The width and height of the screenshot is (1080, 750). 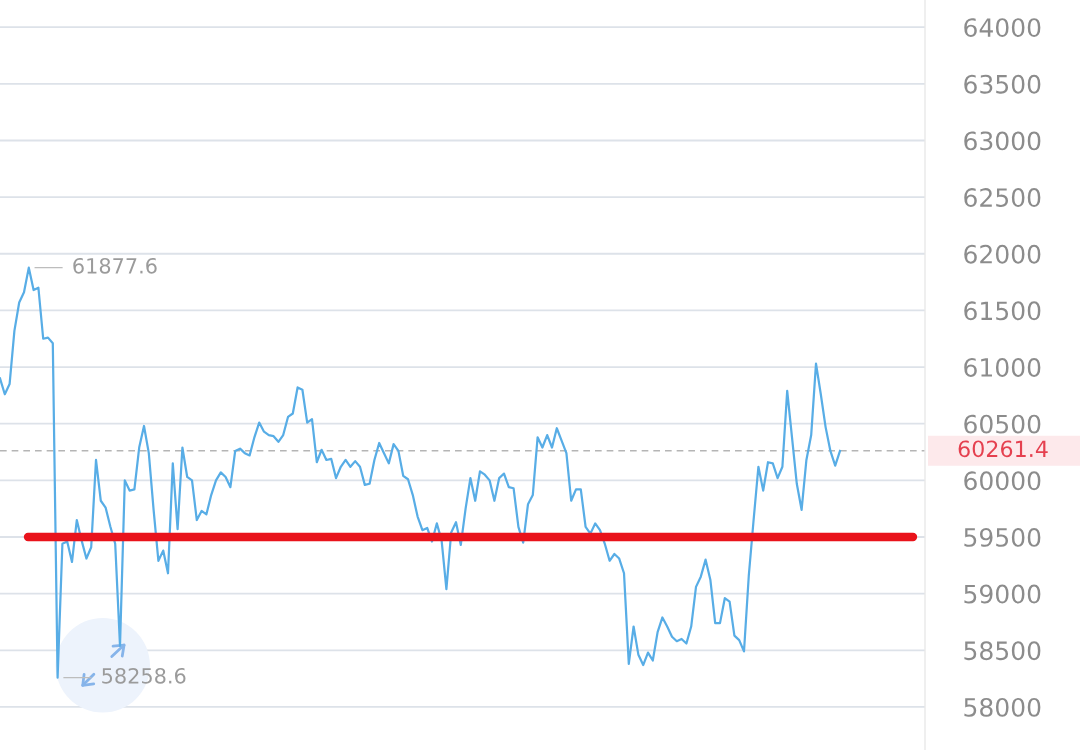 I want to click on y-tick-label: 60500, so click(x=1002, y=424).